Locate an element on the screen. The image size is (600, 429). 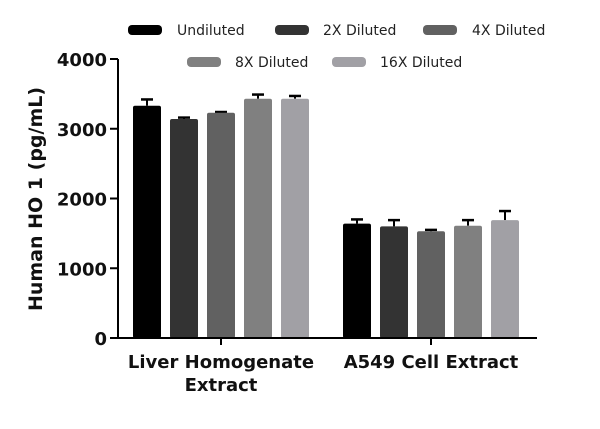
legend-label: 4X Diluted is located at coordinates (508, 31).